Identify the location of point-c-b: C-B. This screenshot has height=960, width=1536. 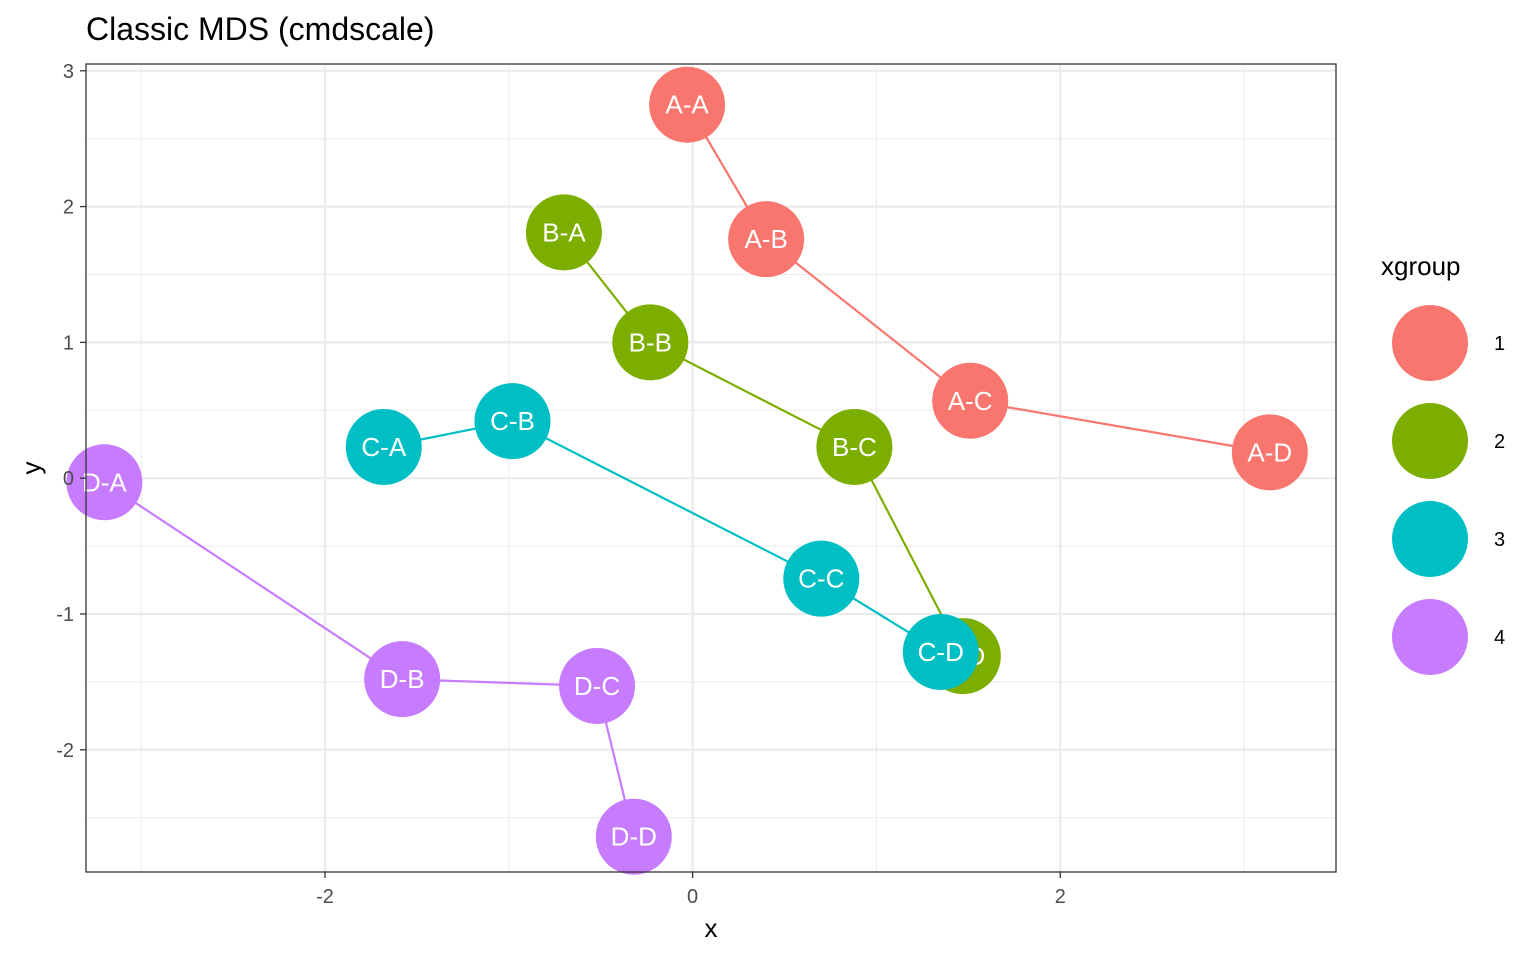
(512, 421).